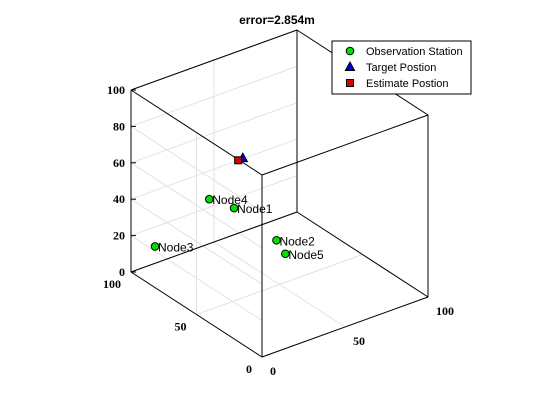 The height and width of the screenshot is (402, 537). Describe the element at coordinates (255, 209) in the screenshot. I see `node-label: Node1` at that location.